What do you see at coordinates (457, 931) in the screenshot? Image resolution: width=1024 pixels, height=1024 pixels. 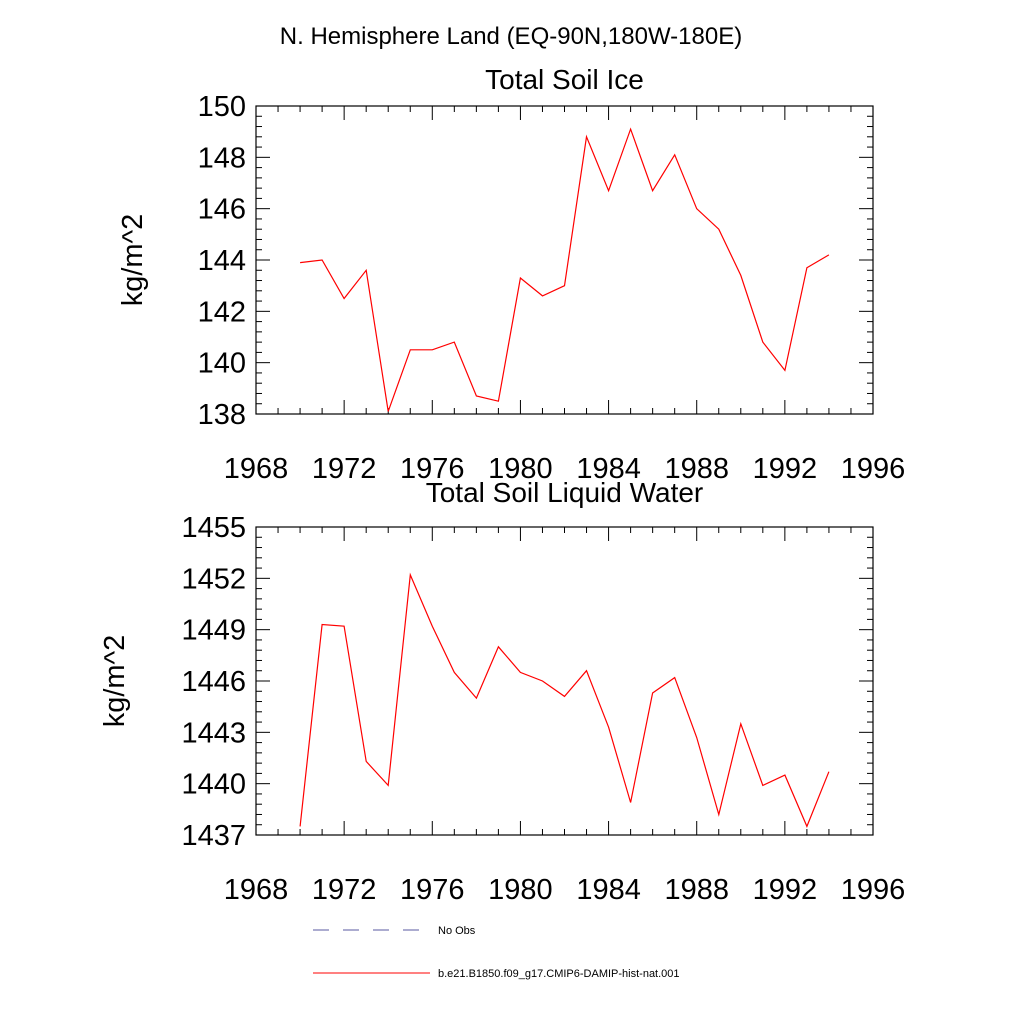 I see `legend-label-no-obs: No Obs` at bounding box center [457, 931].